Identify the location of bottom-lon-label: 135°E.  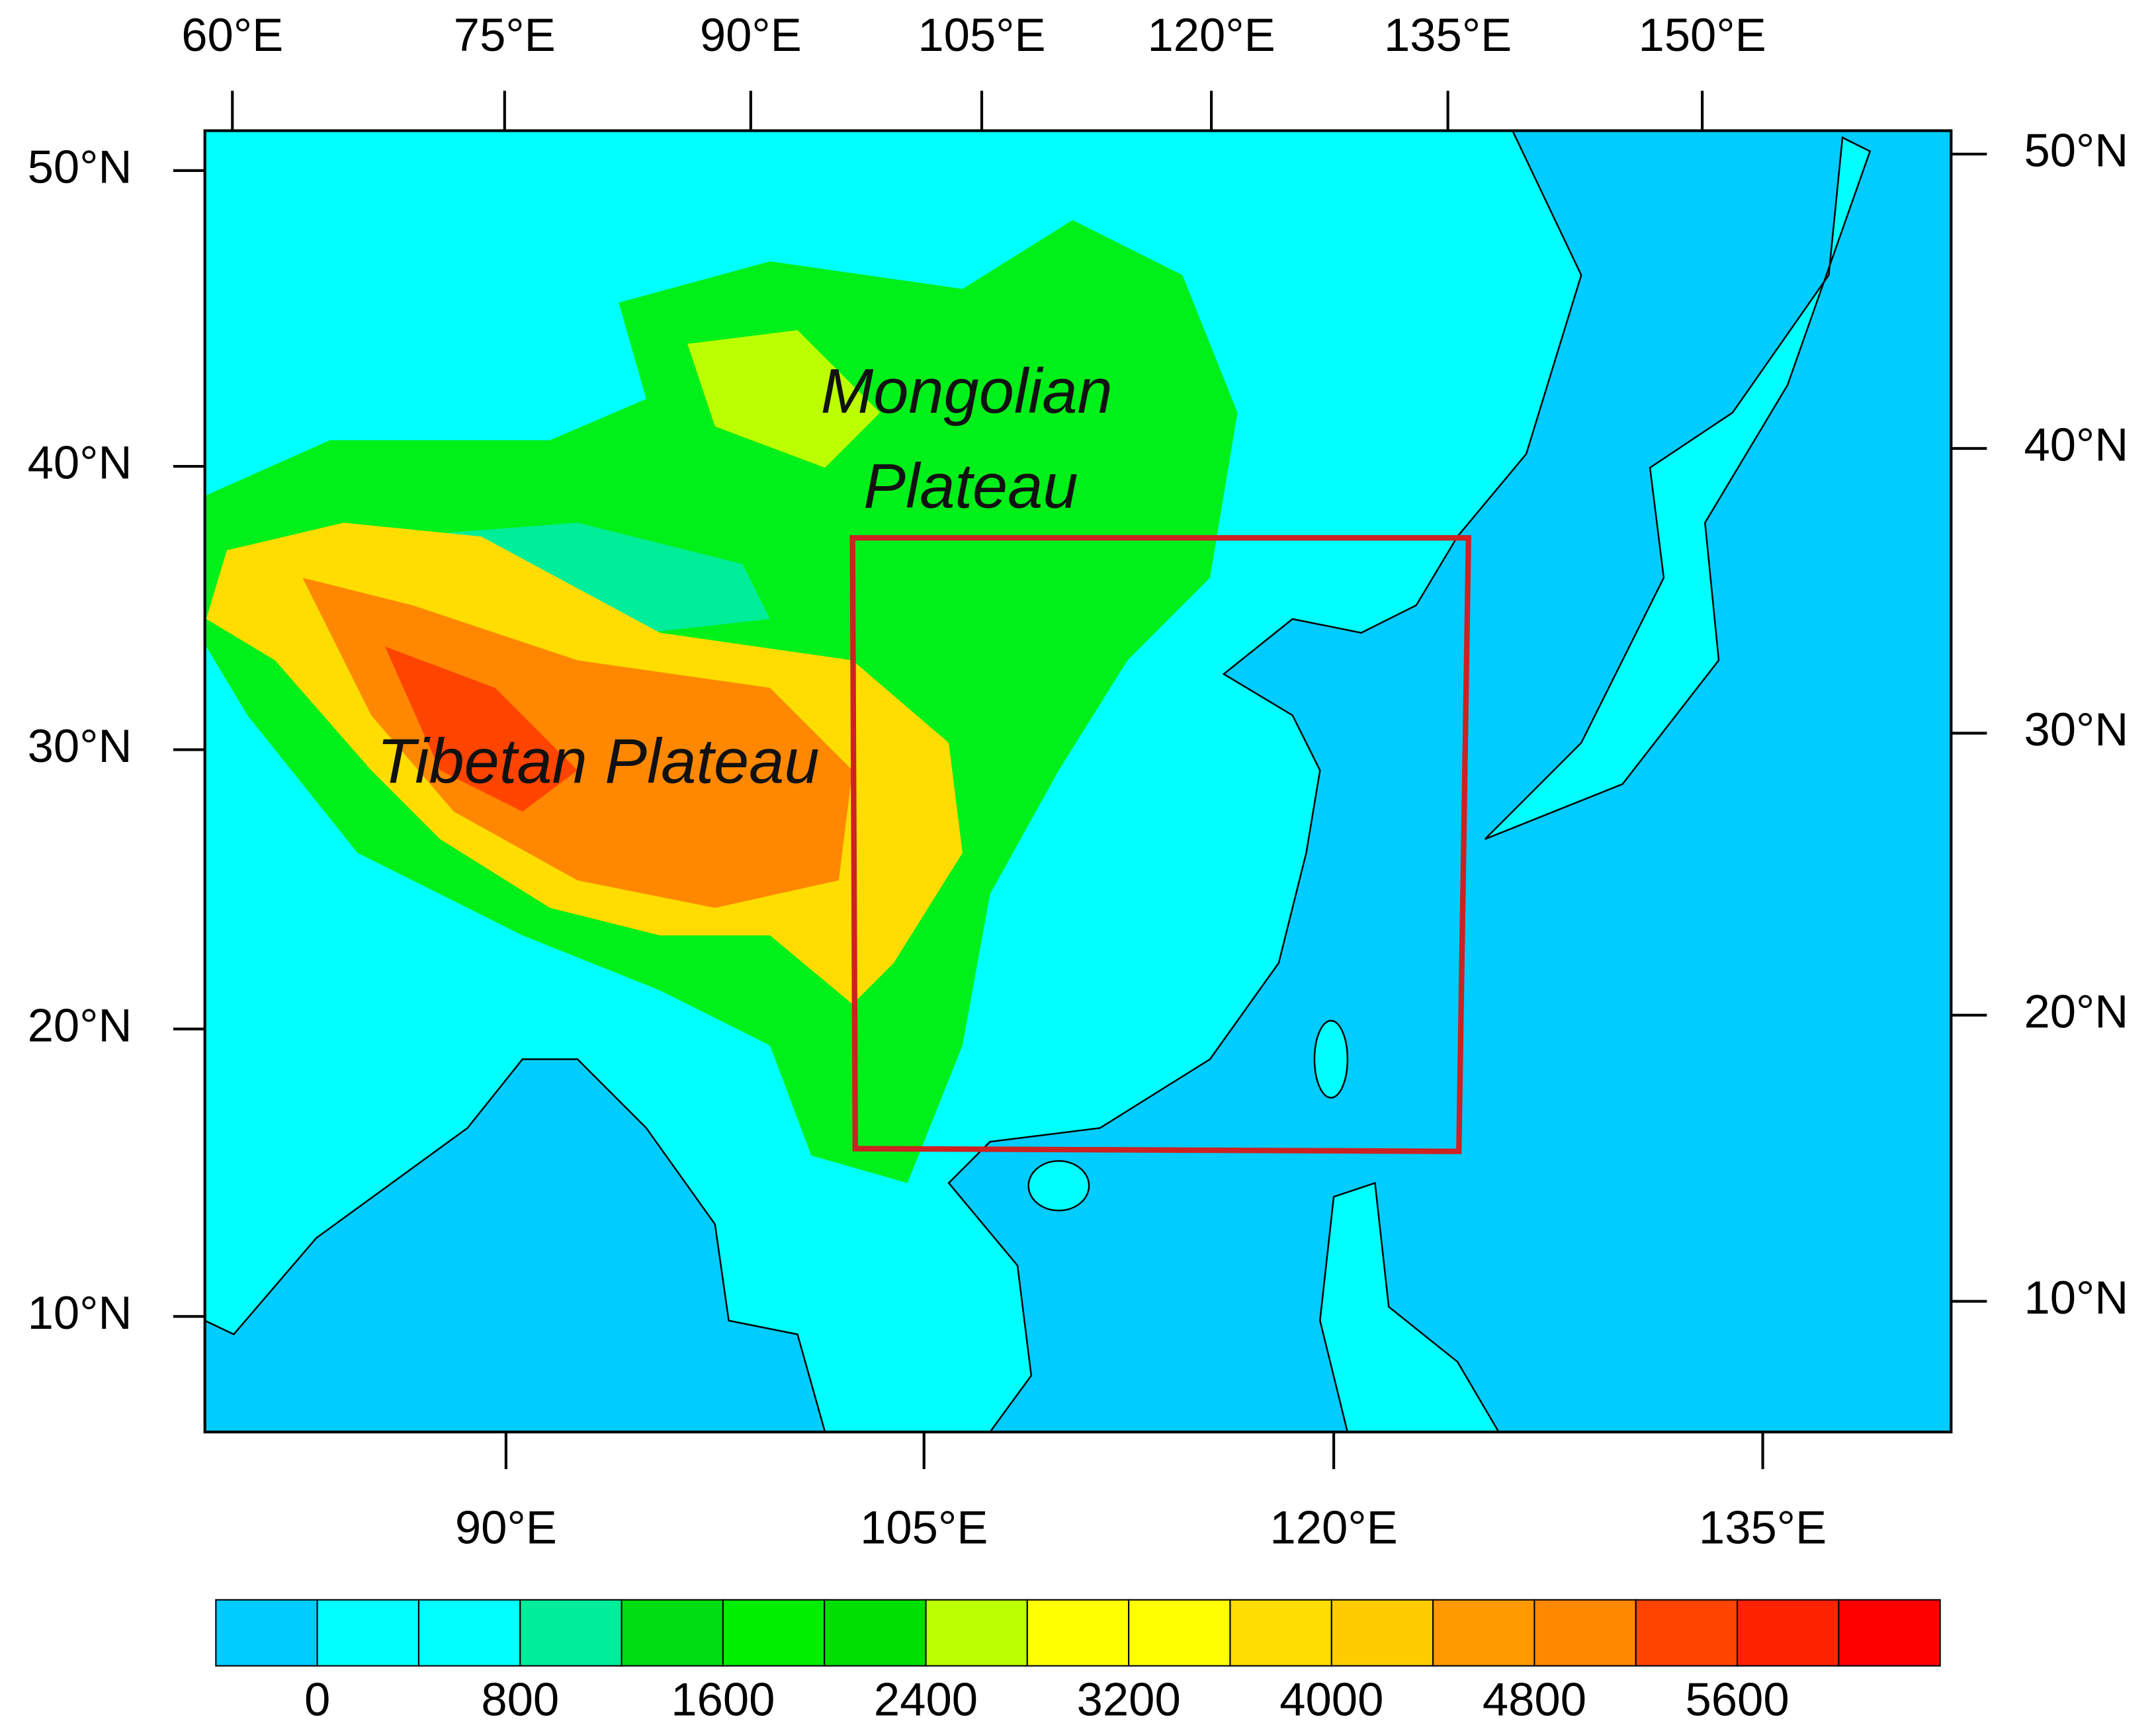
(1763, 1527).